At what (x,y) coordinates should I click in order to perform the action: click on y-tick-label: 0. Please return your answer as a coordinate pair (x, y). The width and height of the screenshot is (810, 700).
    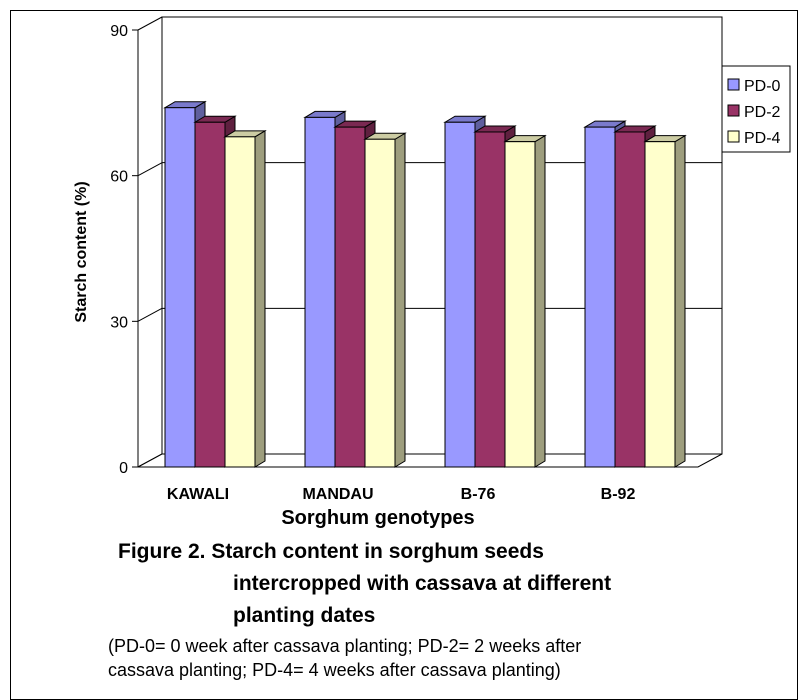
    Looking at the image, I should click on (123, 468).